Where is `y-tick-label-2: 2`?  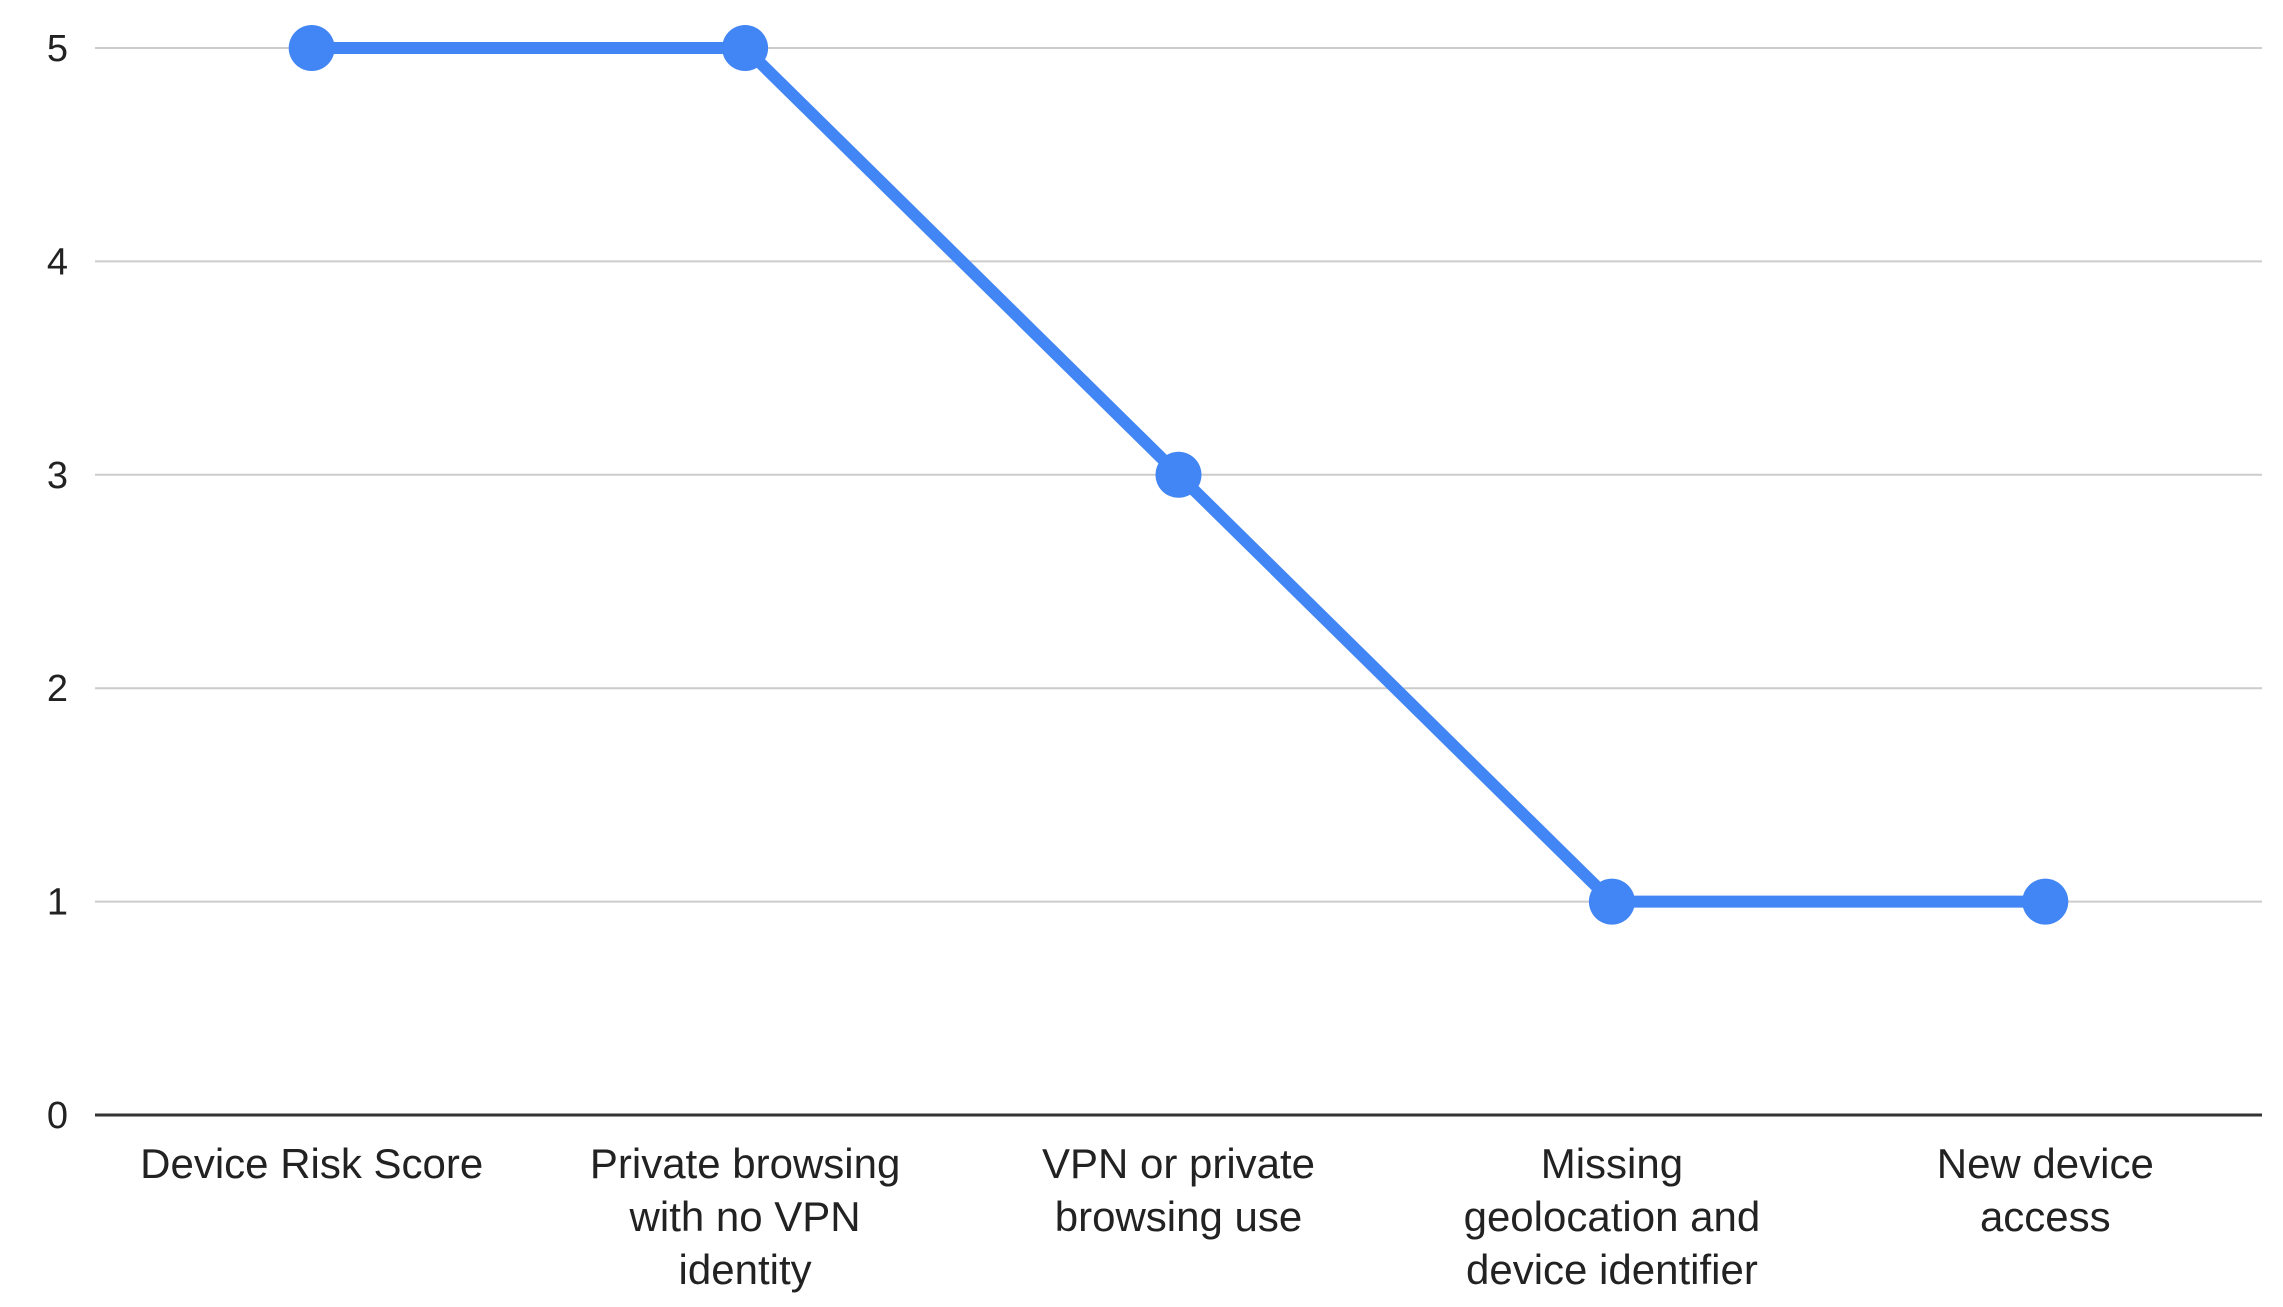 y-tick-label-2: 2 is located at coordinates (57, 689).